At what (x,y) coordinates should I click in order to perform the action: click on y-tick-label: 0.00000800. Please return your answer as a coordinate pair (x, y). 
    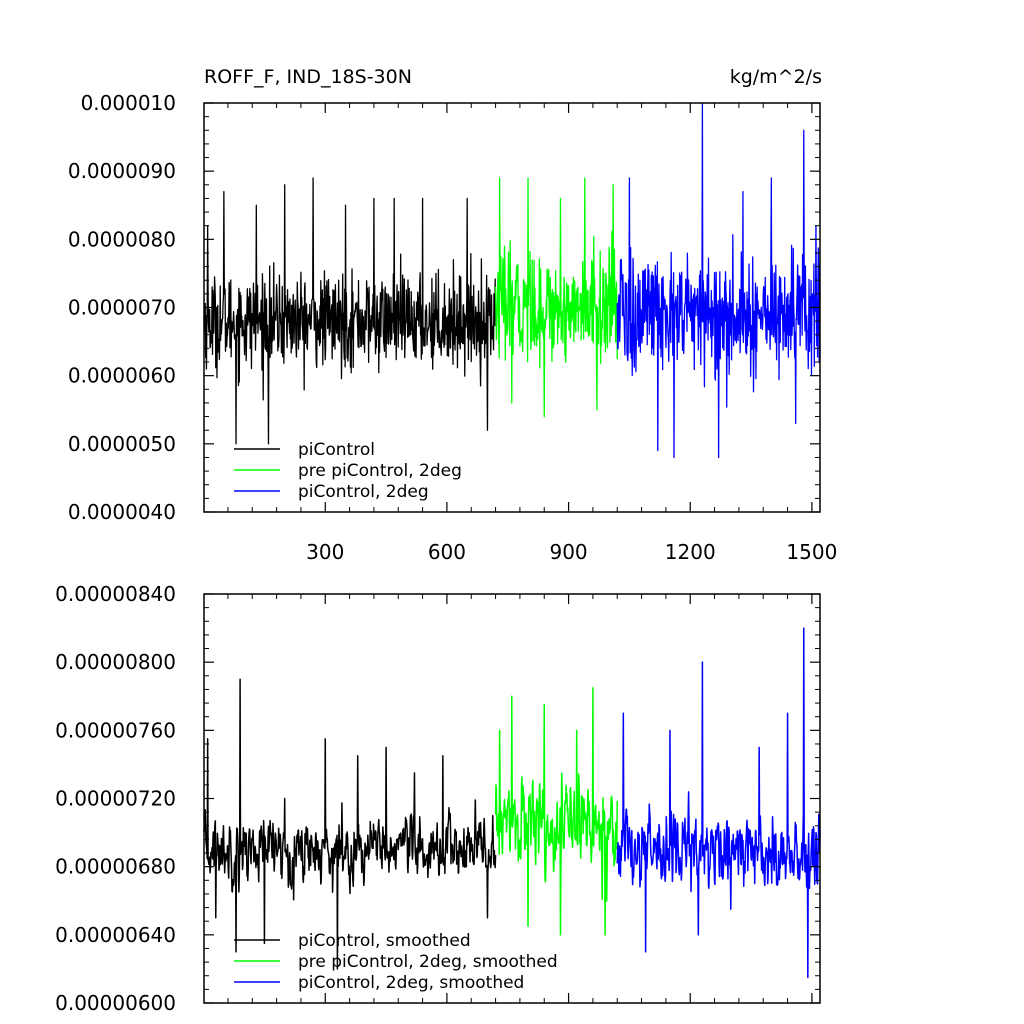
    Looking at the image, I should click on (115, 662).